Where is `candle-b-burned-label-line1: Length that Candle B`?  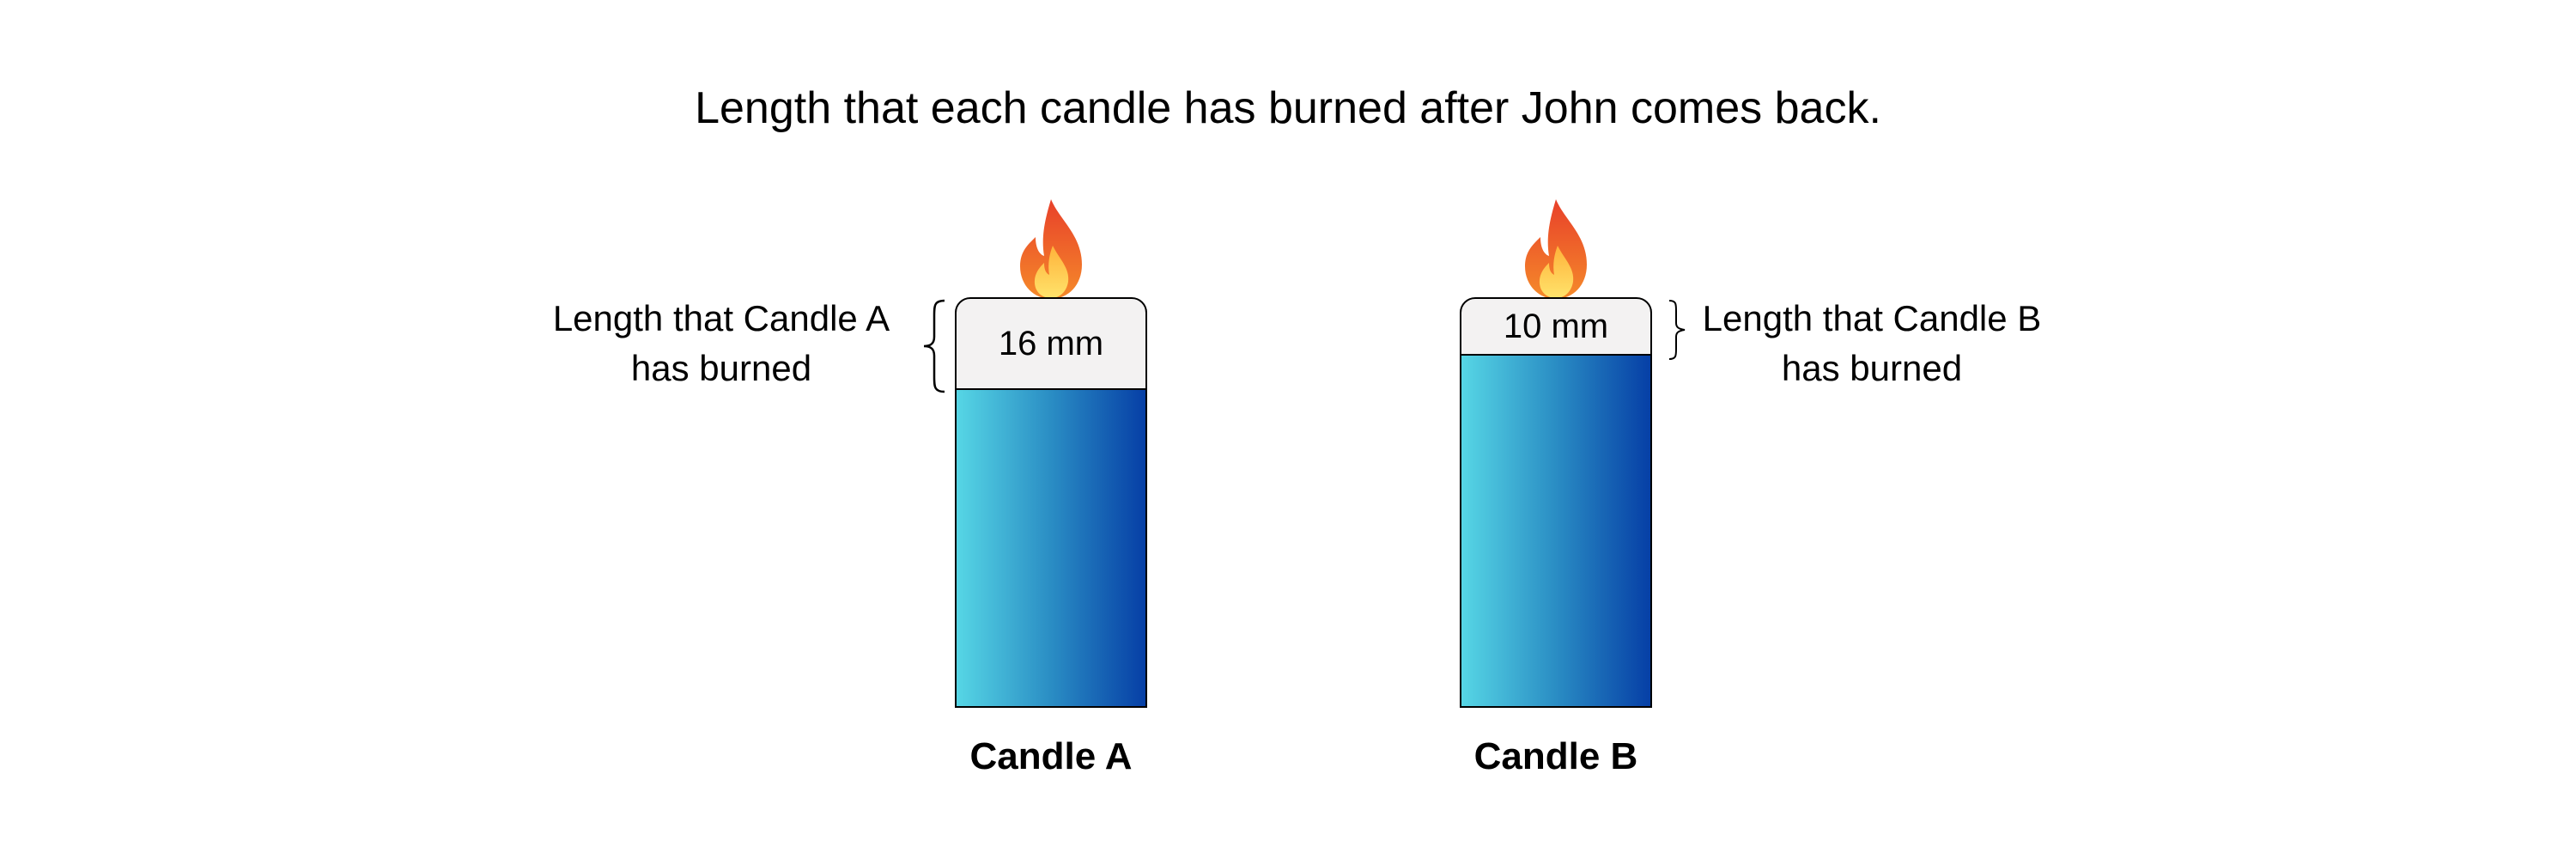 candle-b-burned-label-line1: Length that Candle B is located at coordinates (1872, 318).